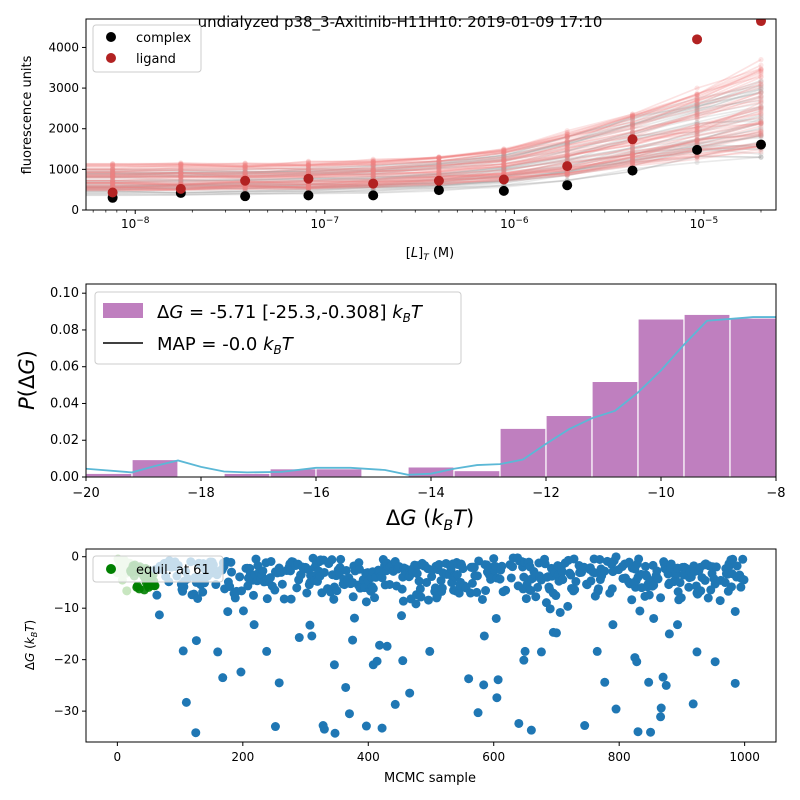 The width and height of the screenshot is (800, 800). What do you see at coordinates (245, 180) in the screenshot?
I see `ligand-point` at bounding box center [245, 180].